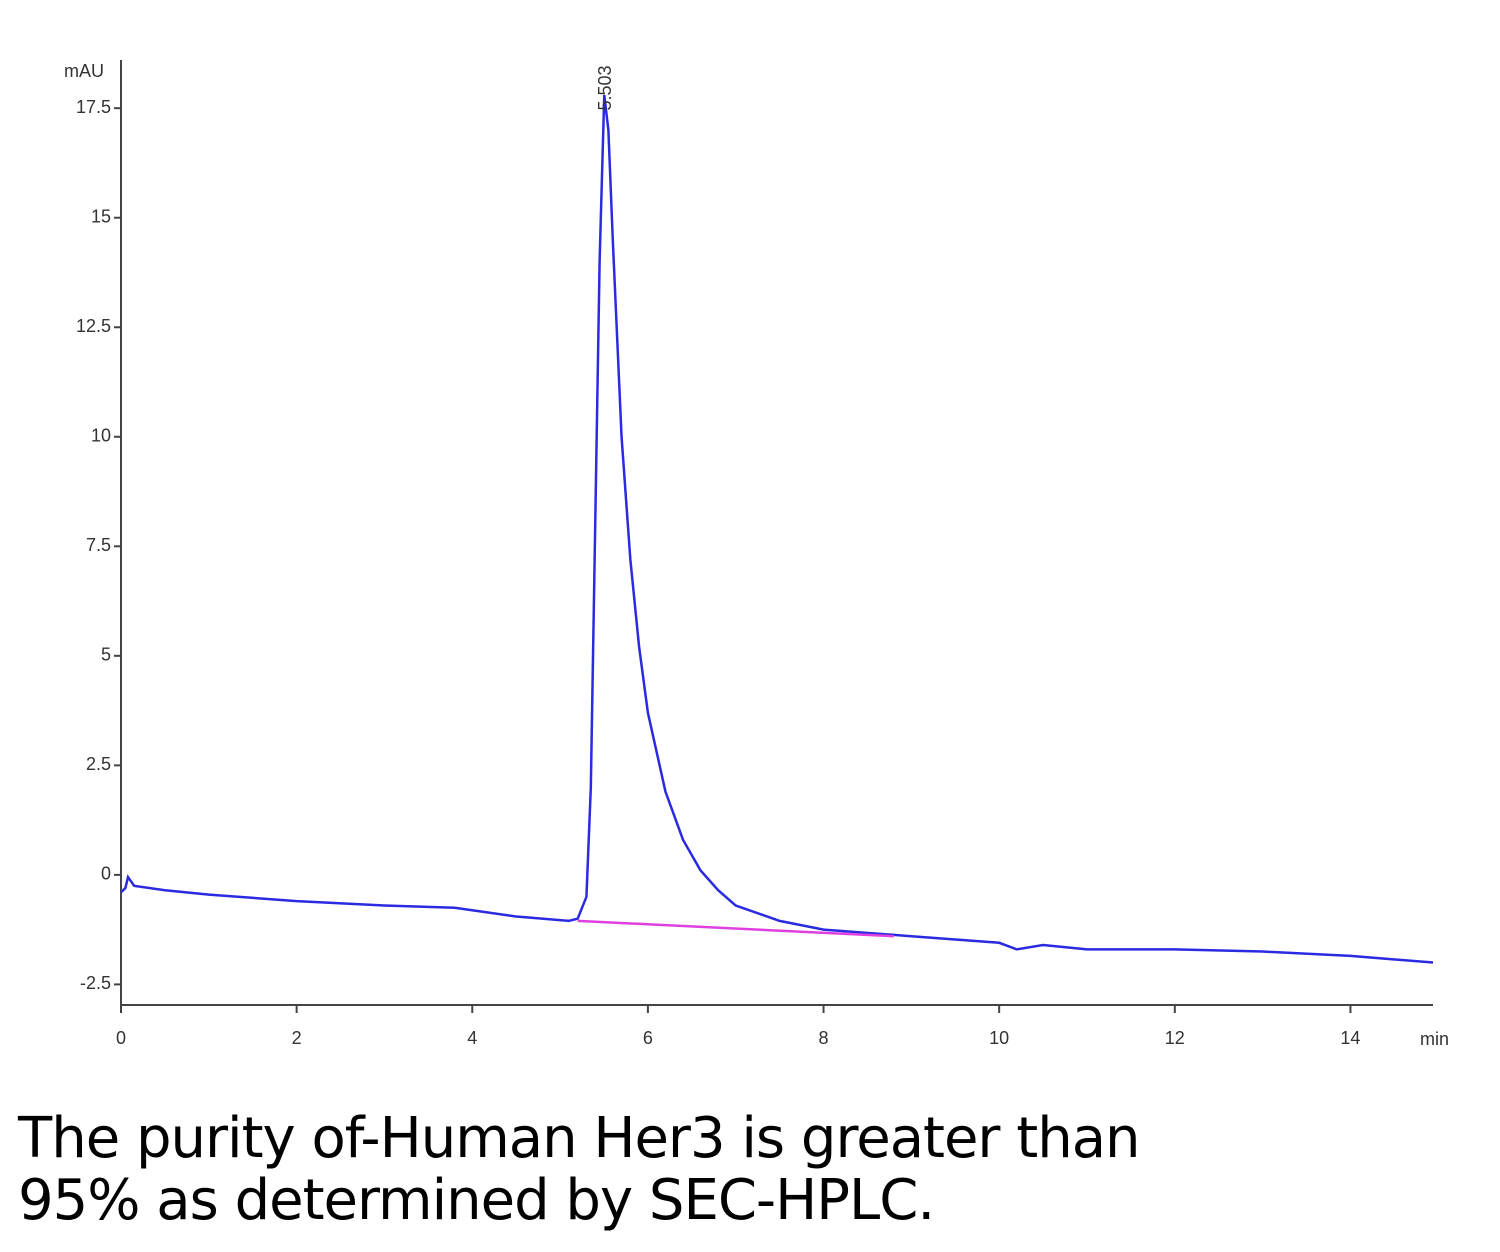  What do you see at coordinates (1175, 1038) in the screenshot?
I see `x-tick-label: 12` at bounding box center [1175, 1038].